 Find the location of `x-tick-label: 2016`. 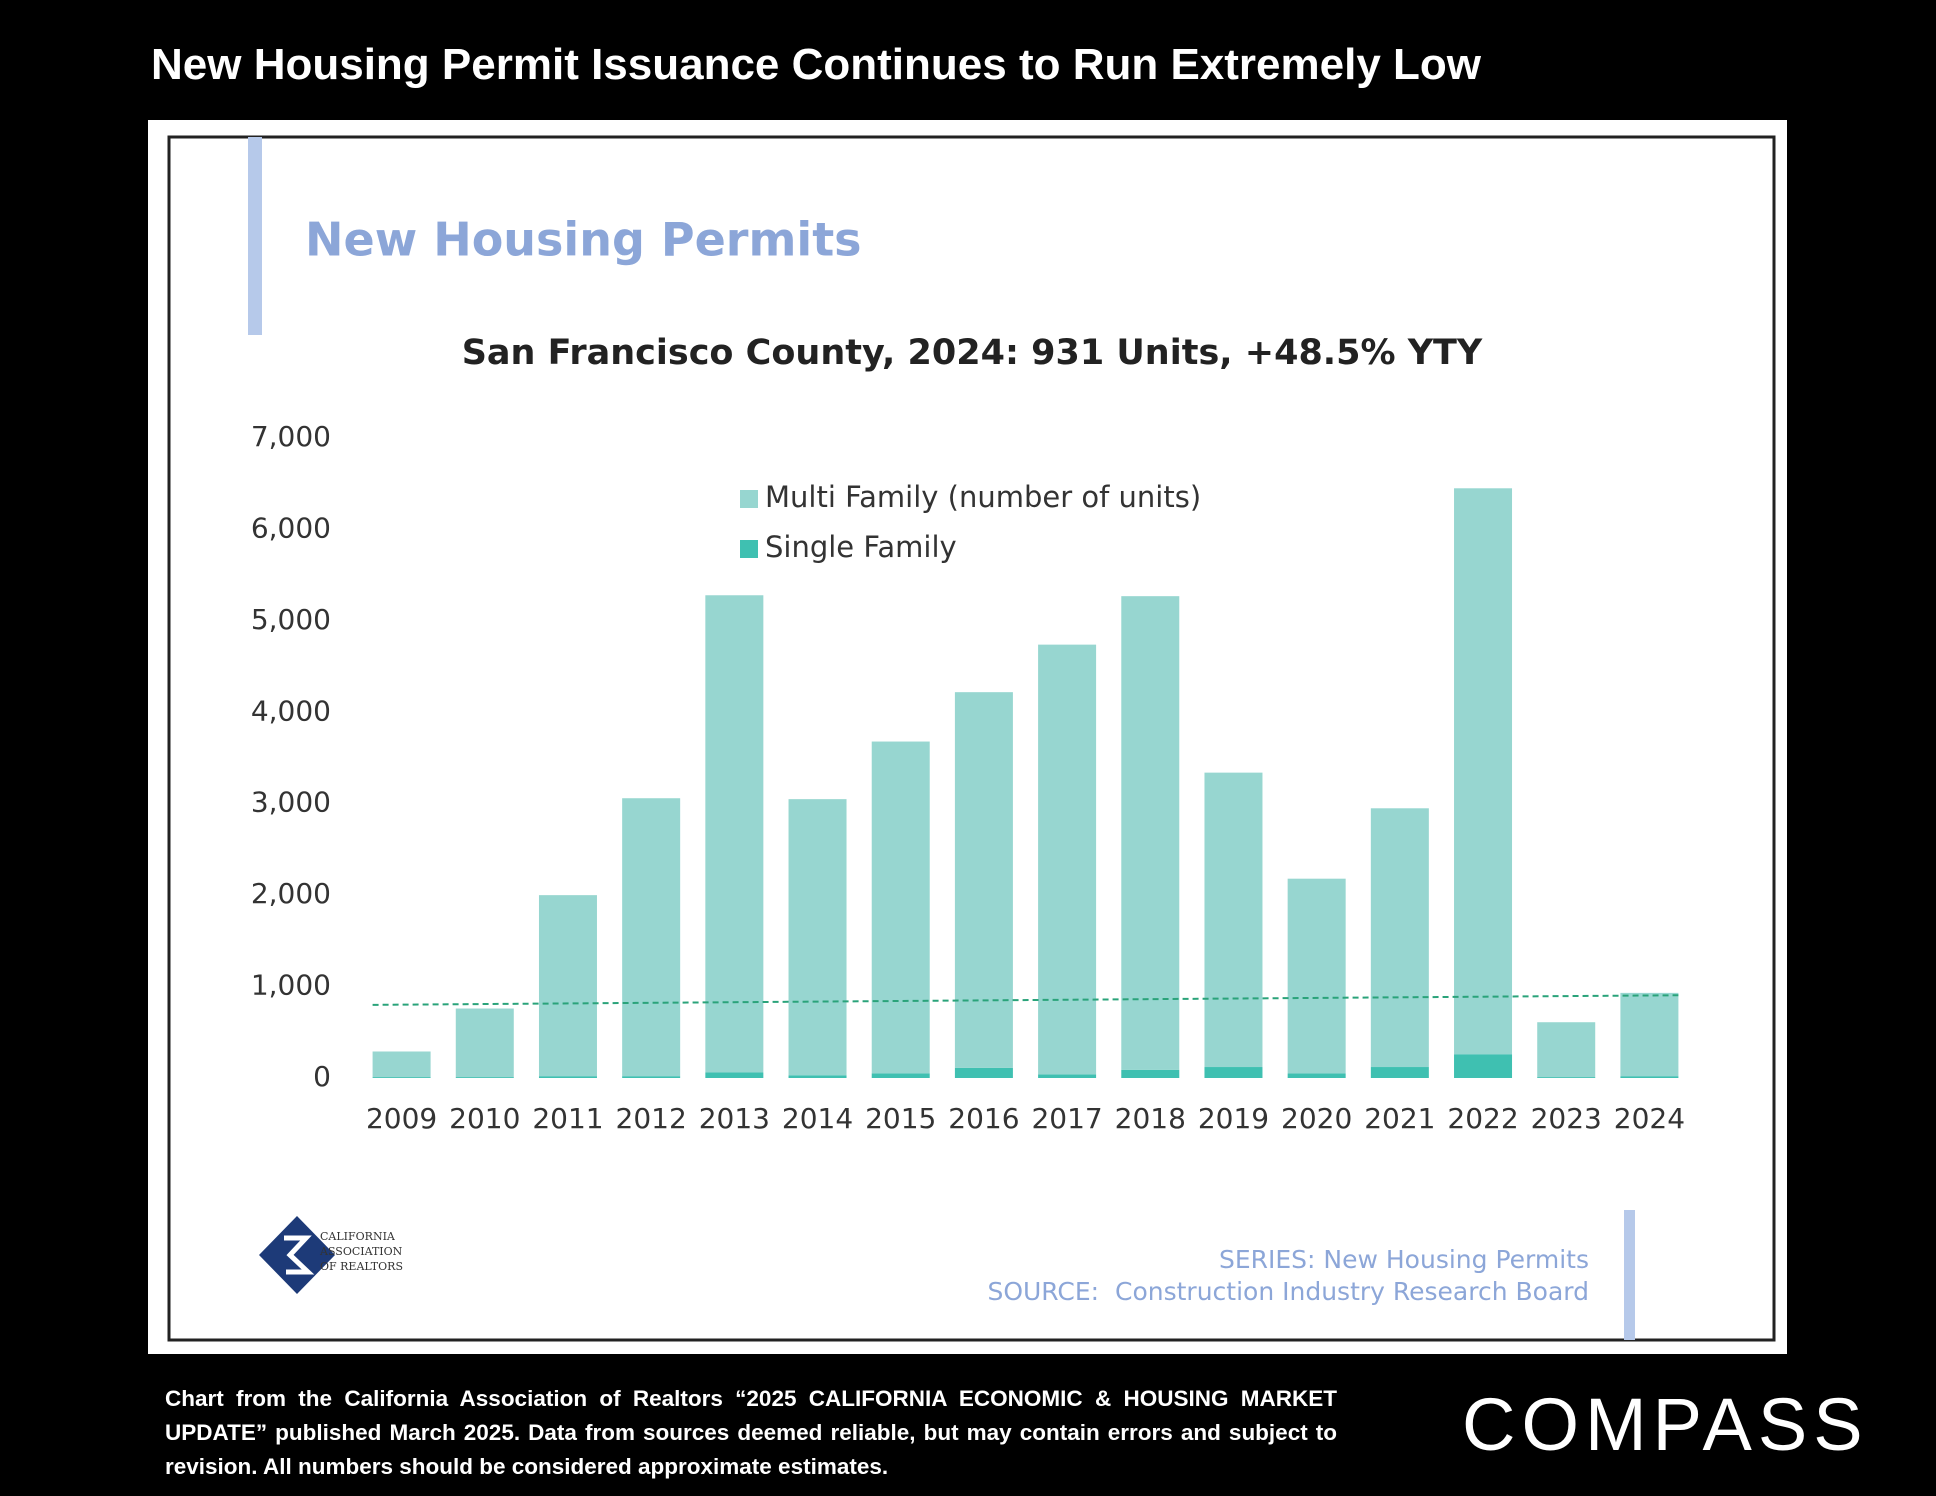

x-tick-label: 2016 is located at coordinates (983, 1118).